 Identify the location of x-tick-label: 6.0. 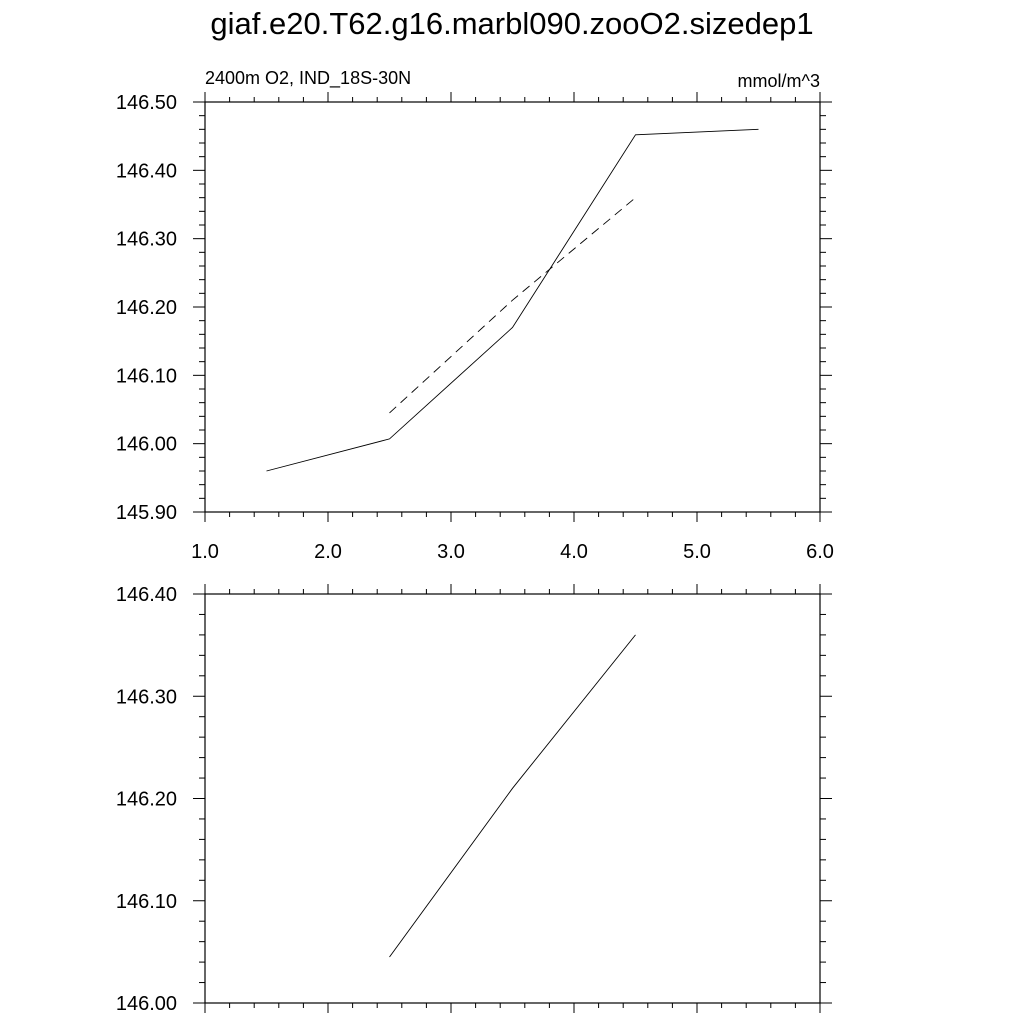
(820, 552).